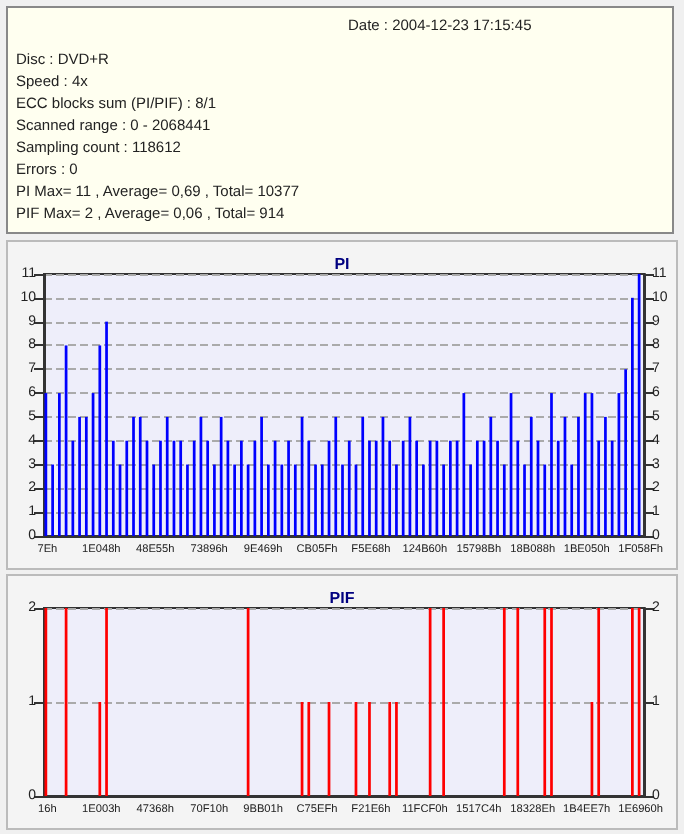 This screenshot has height=834, width=684. I want to click on chart-title: PIF, so click(342, 598).